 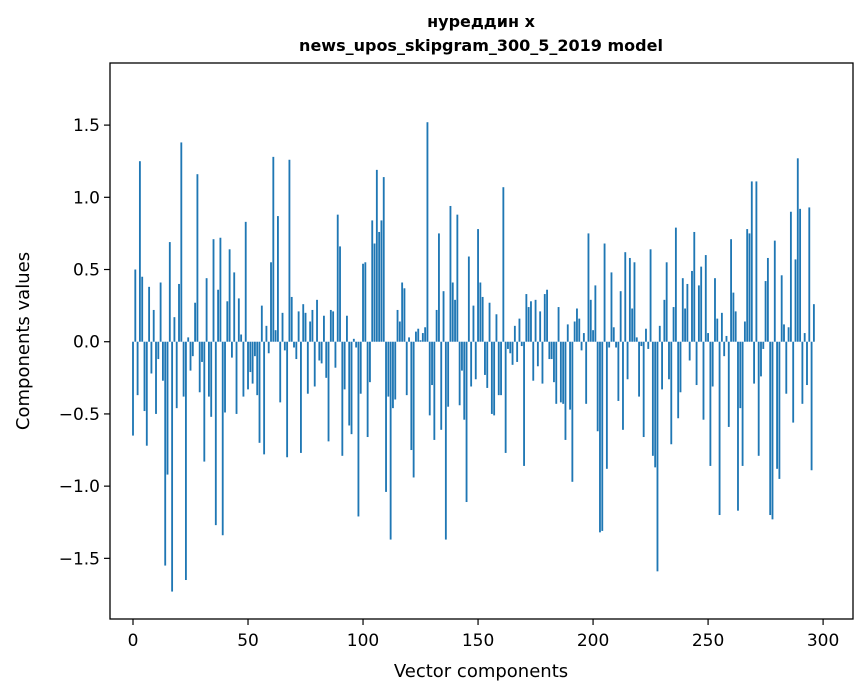 I want to click on x-tick-label-150: 150, so click(x=478, y=641).